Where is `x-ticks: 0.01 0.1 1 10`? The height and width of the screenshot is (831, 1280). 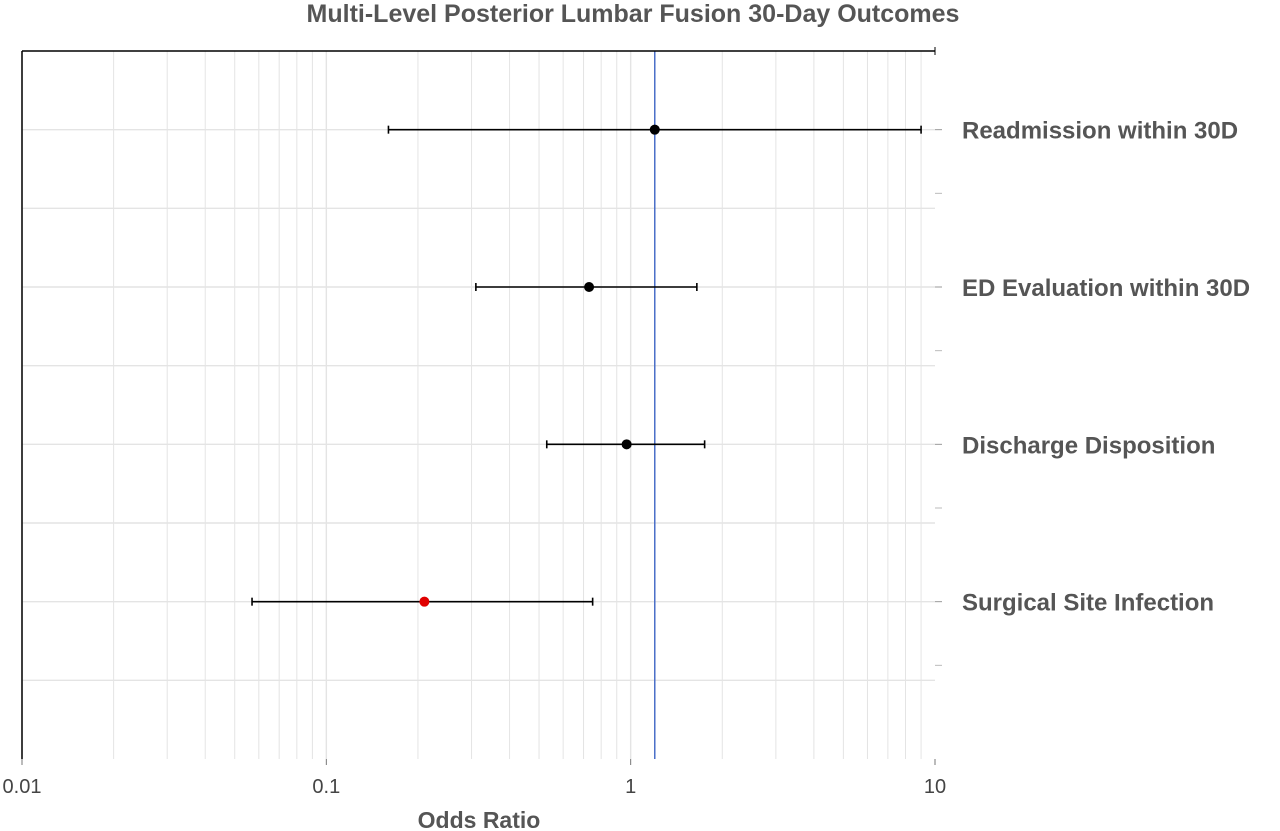
x-ticks: 0.01 0.1 1 10 is located at coordinates (474, 778).